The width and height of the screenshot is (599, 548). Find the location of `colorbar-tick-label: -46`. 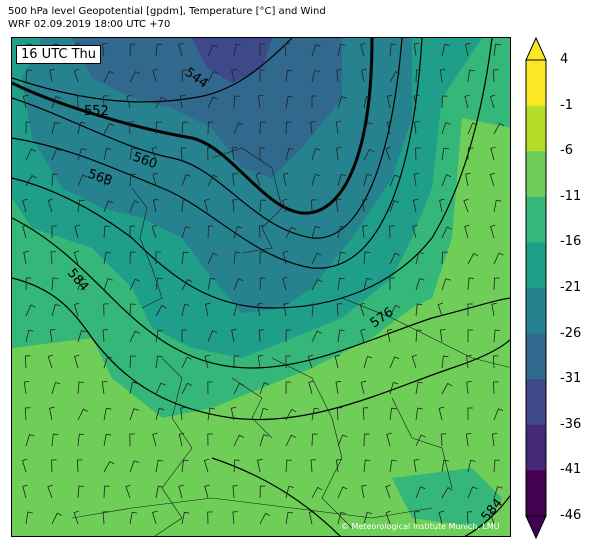

colorbar-tick-label: -46 is located at coordinates (571, 515).